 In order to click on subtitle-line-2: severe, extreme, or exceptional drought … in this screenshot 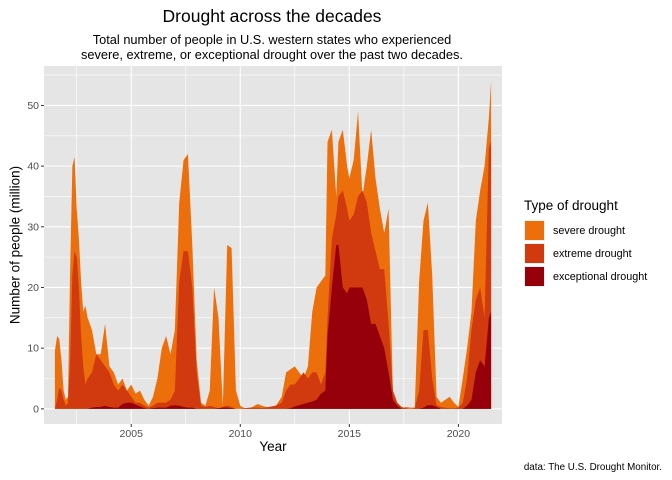, I will do `click(272, 54)`.